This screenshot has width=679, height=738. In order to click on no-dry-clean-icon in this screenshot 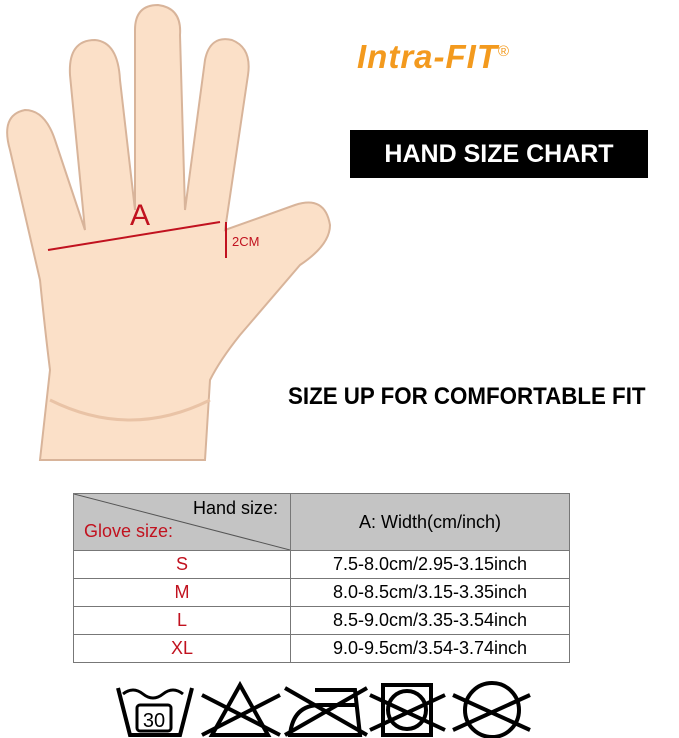, I will do `click(491, 709)`.